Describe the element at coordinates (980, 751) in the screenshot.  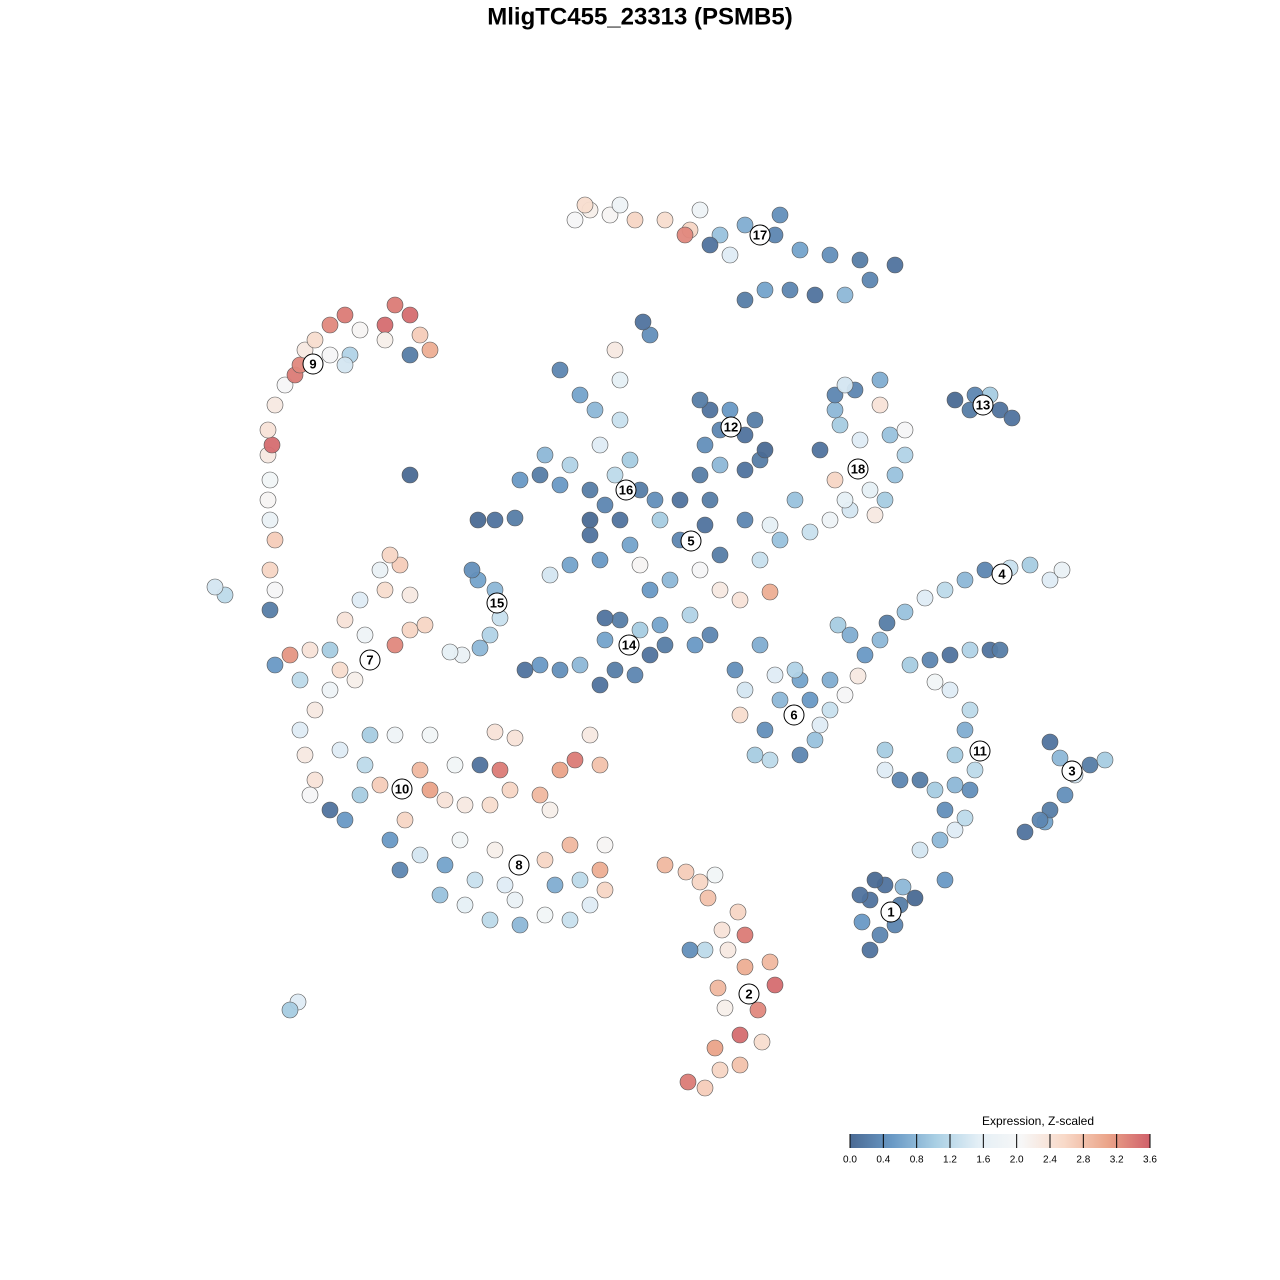
I see `cluster-label: 11` at that location.